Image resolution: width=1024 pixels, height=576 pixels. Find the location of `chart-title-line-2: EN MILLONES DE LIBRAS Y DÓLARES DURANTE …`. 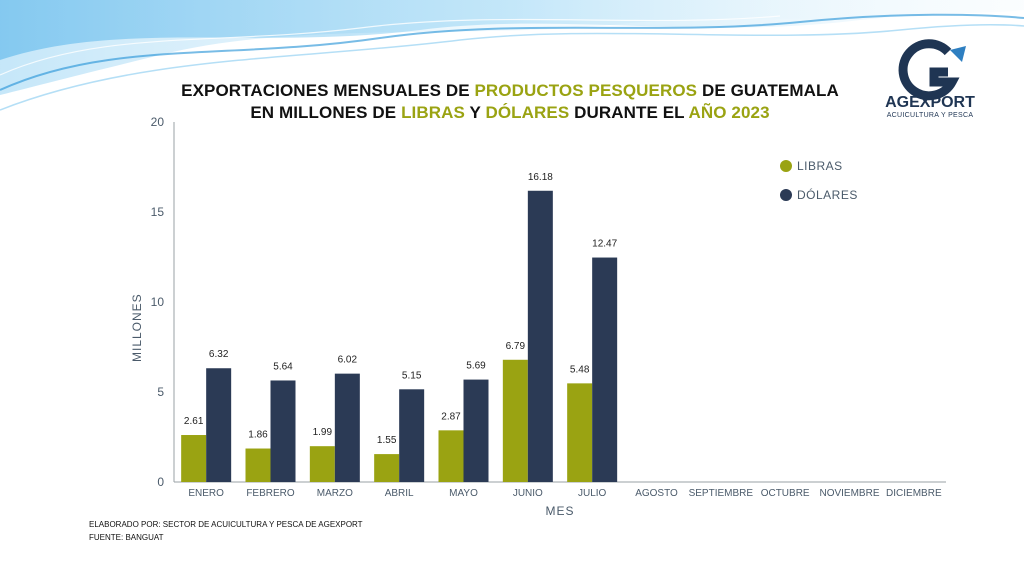

chart-title-line-2: EN MILLONES DE LIBRAS Y DÓLARES DURANTE … is located at coordinates (510, 113).